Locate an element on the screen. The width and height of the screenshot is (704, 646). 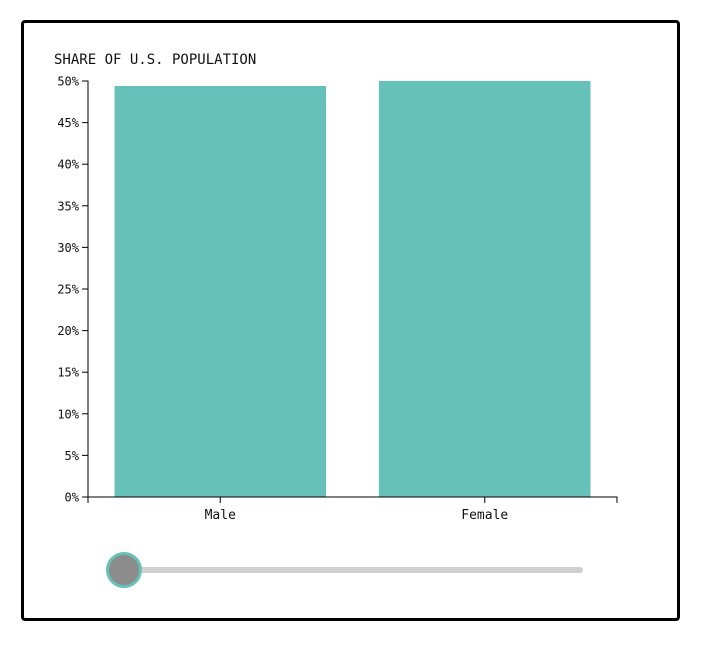
slider-thumb is located at coordinates (124, 570).